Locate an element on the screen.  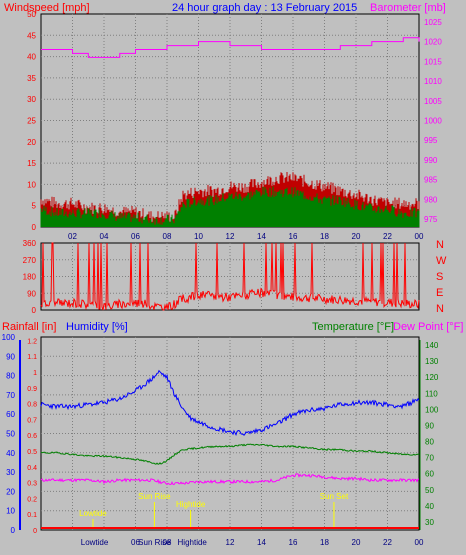
hour-tick-label: 18 is located at coordinates (324, 236).